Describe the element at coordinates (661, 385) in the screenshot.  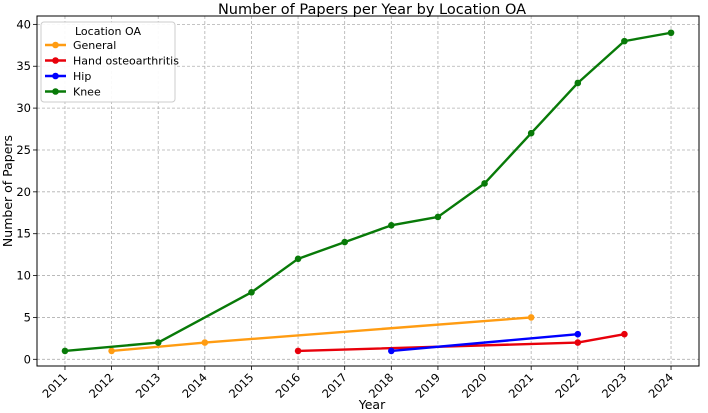
I see `x-tick-label: 2024` at that location.